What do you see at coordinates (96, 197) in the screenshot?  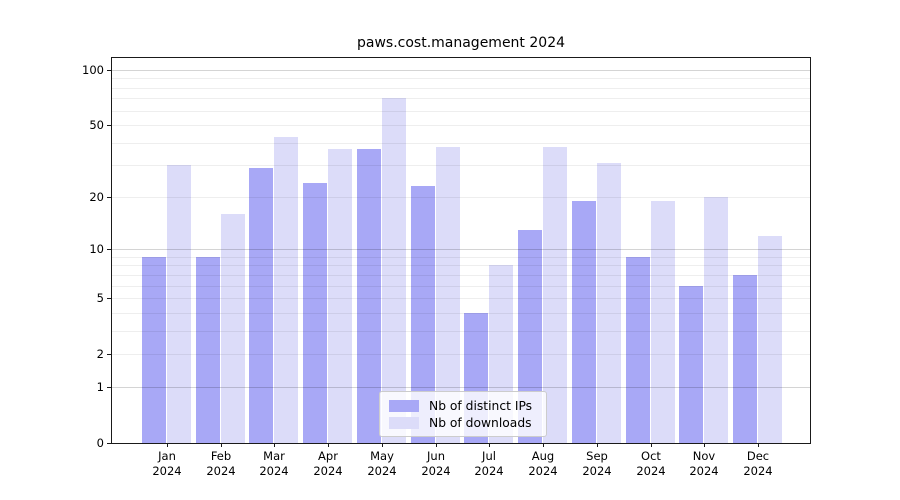 I see `y-tick-label-20: 20` at bounding box center [96, 197].